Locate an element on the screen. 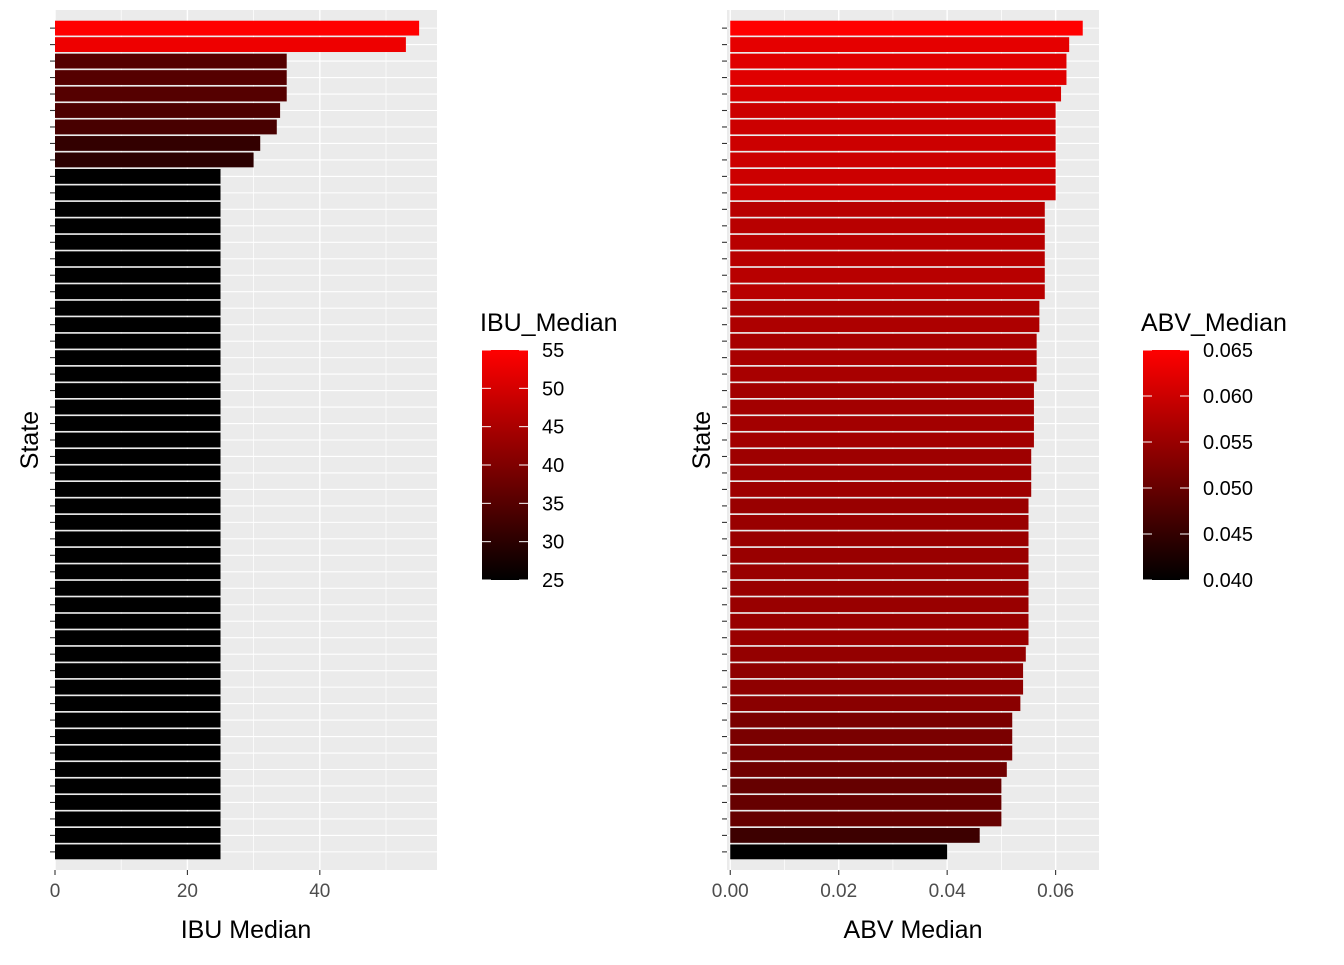  x-tick-label: 40 is located at coordinates (319, 891).